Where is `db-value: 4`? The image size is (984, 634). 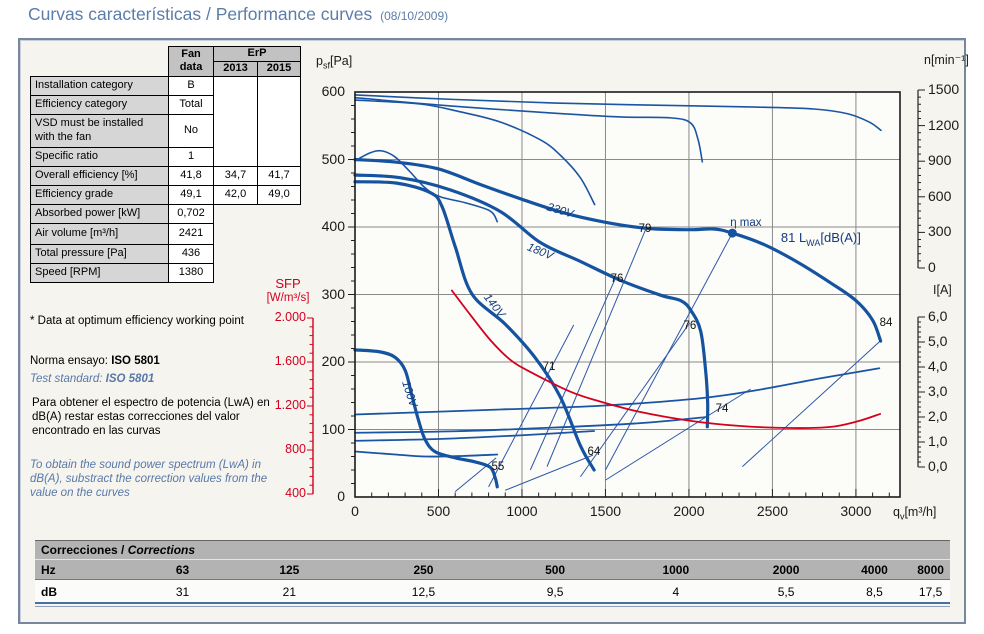 db-value: 4 is located at coordinates (676, 591).